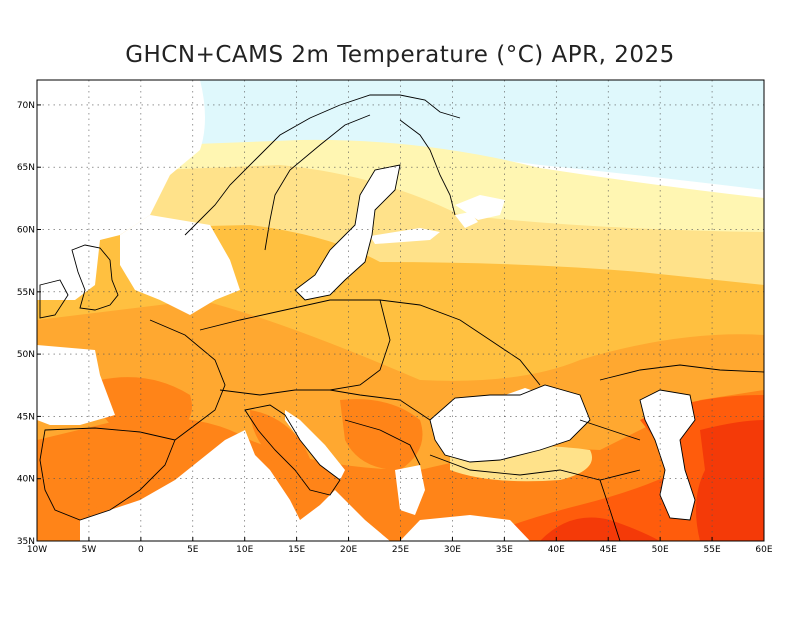 The image size is (800, 618). Describe the element at coordinates (296, 550) in the screenshot. I see `lon-tick-label: 15E` at that location.